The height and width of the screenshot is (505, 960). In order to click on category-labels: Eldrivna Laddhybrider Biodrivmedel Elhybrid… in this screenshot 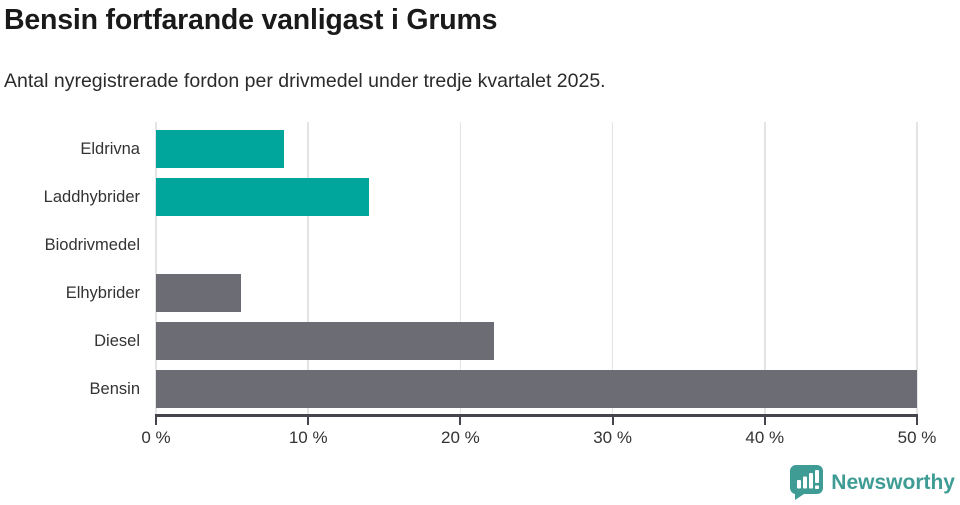, I will do `click(70, 268)`.